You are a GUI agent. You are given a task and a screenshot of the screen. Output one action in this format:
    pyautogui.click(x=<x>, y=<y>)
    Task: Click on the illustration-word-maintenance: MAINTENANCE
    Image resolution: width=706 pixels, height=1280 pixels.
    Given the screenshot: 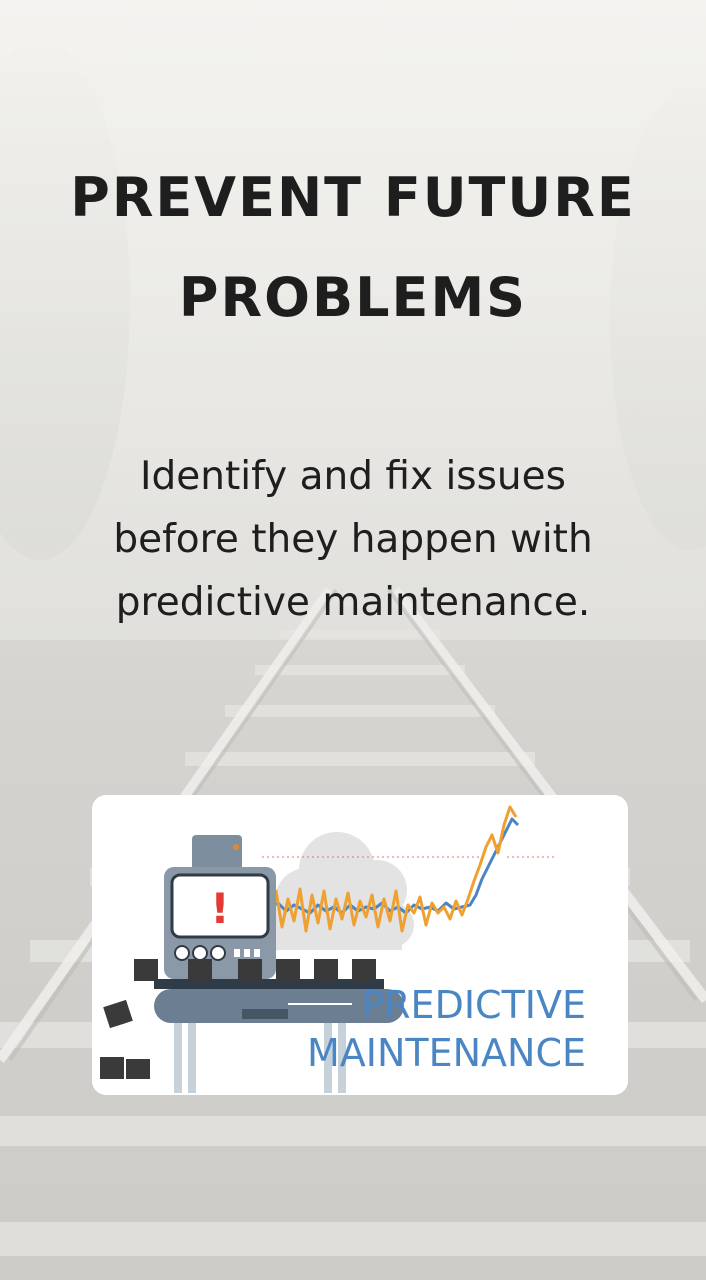 What is the action you would take?
    pyautogui.click(x=446, y=1053)
    